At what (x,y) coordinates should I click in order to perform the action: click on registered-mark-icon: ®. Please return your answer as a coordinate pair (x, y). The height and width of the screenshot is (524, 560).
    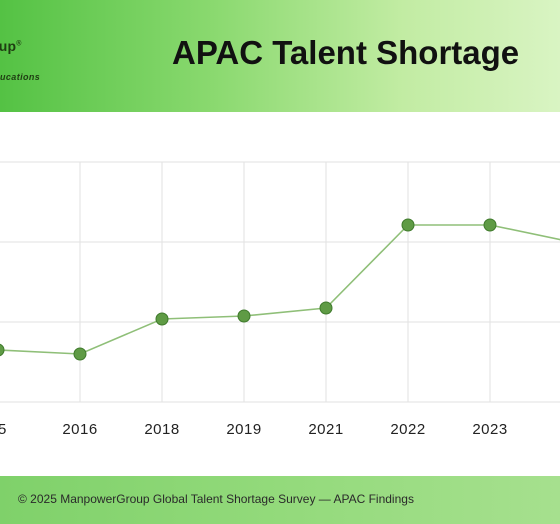
    Looking at the image, I should click on (19, 44).